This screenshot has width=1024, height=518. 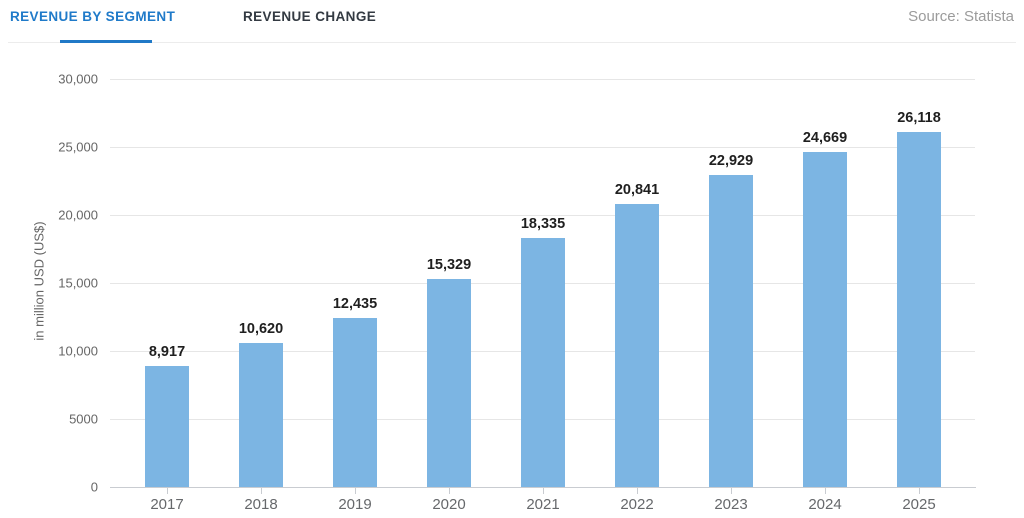 I want to click on bar-2024, so click(x=825, y=319).